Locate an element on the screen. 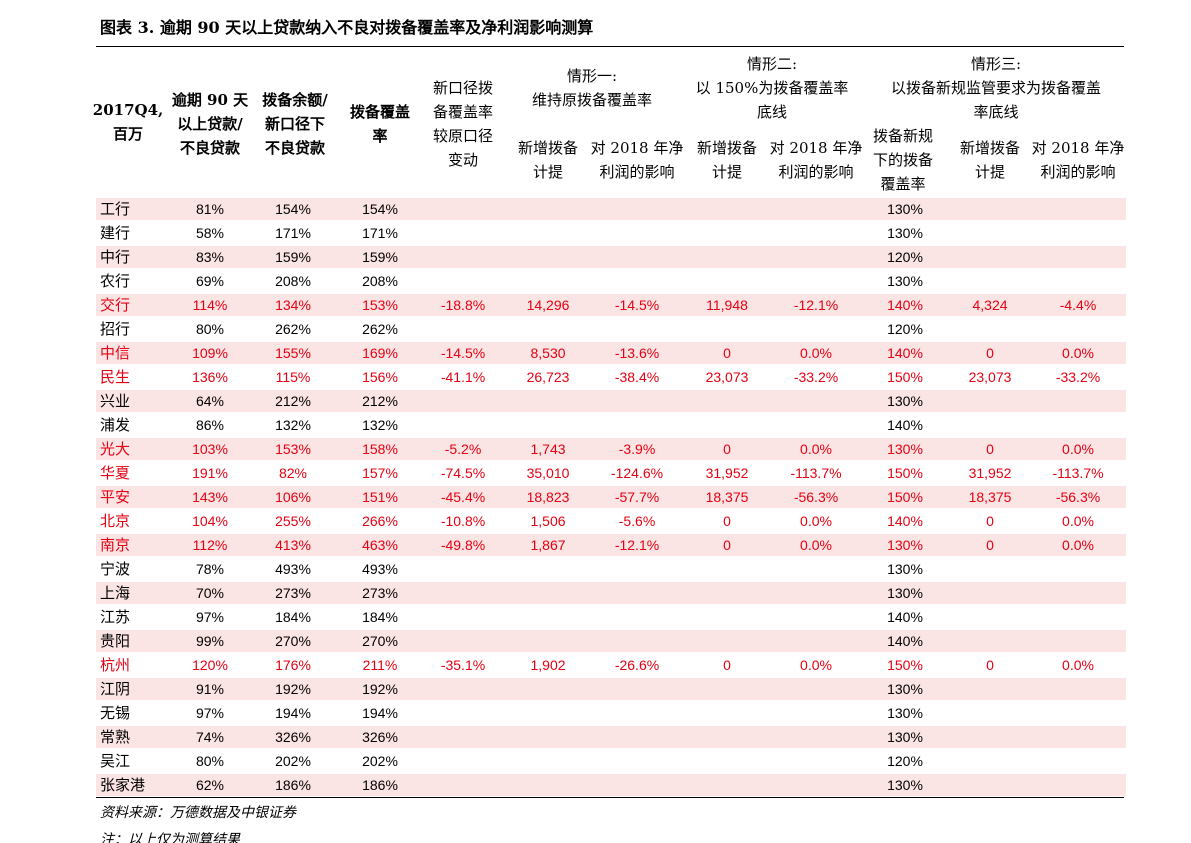 The width and height of the screenshot is (1191, 843). cell: -14.5% is located at coordinates (637, 305).